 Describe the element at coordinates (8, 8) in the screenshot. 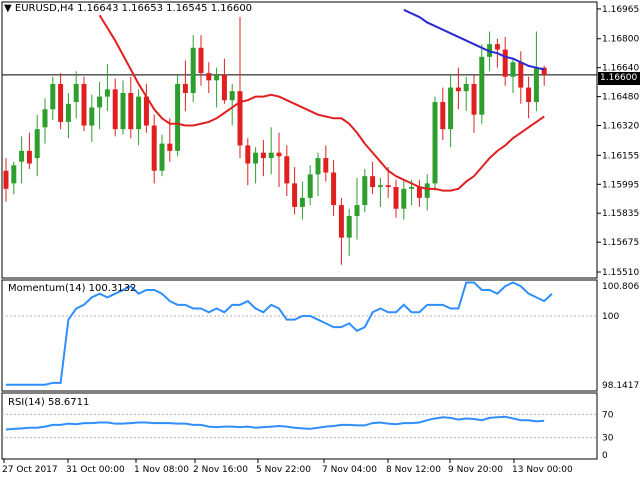

I see `dropdown-triangle-icon: ▼` at that location.